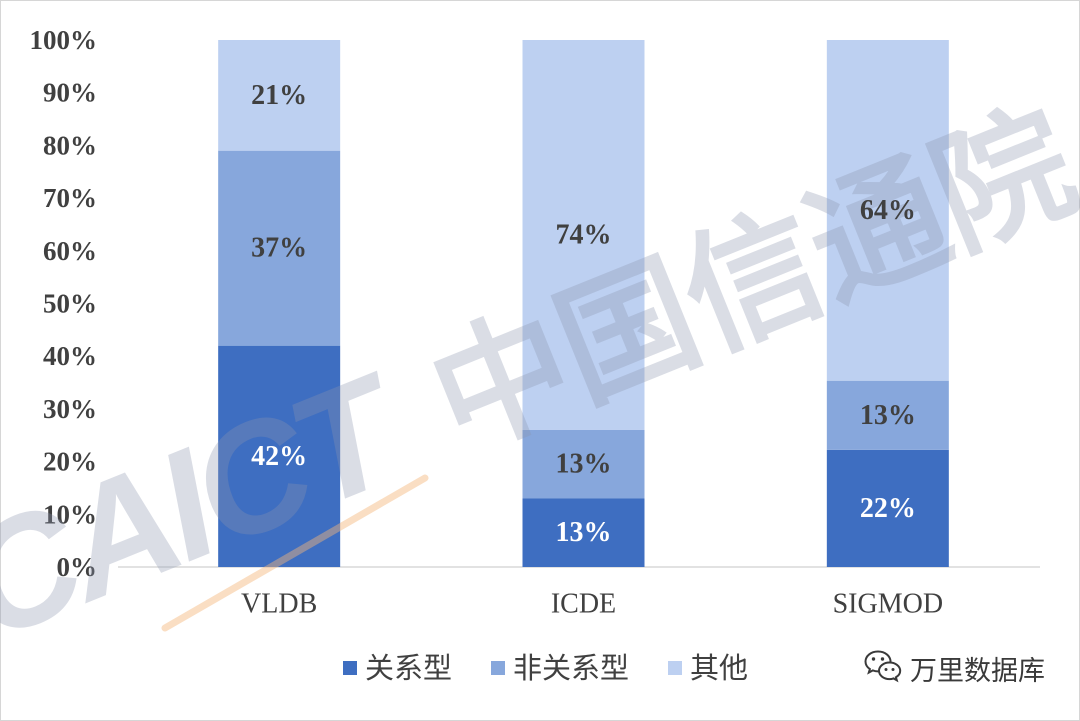 The height and width of the screenshot is (721, 1080). I want to click on data-label-sigmod-series-3: 64%, so click(888, 210).